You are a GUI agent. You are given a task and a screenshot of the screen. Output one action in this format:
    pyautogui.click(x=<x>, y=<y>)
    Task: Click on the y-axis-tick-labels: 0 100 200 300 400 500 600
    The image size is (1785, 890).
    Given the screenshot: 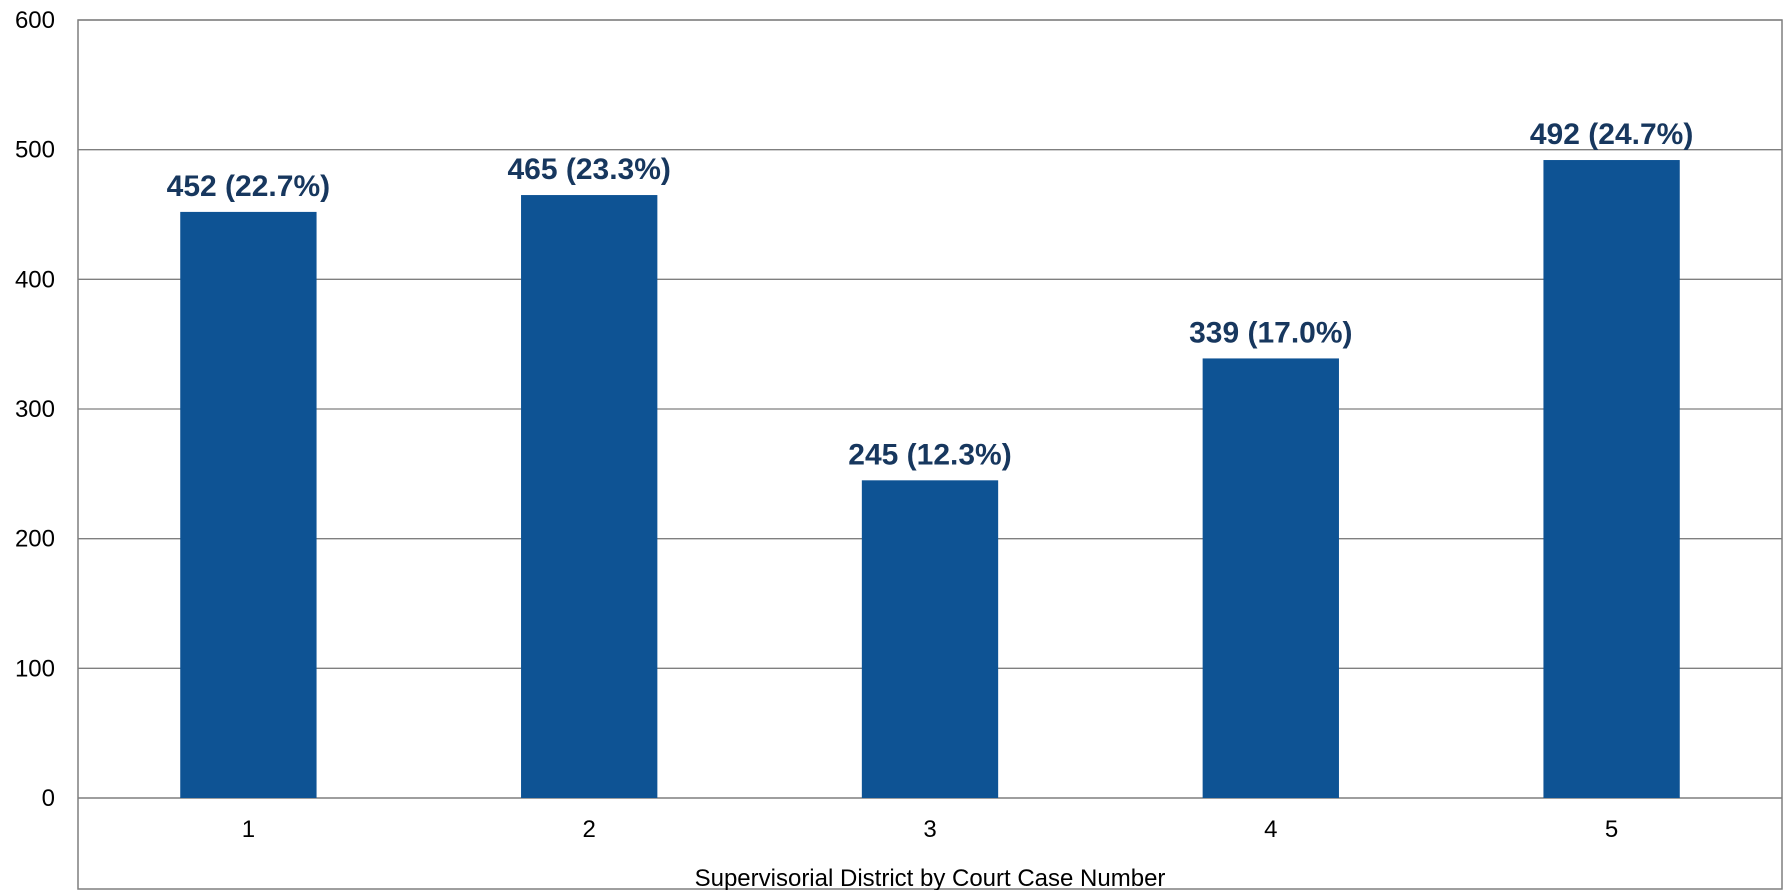 What is the action you would take?
    pyautogui.click(x=35, y=409)
    